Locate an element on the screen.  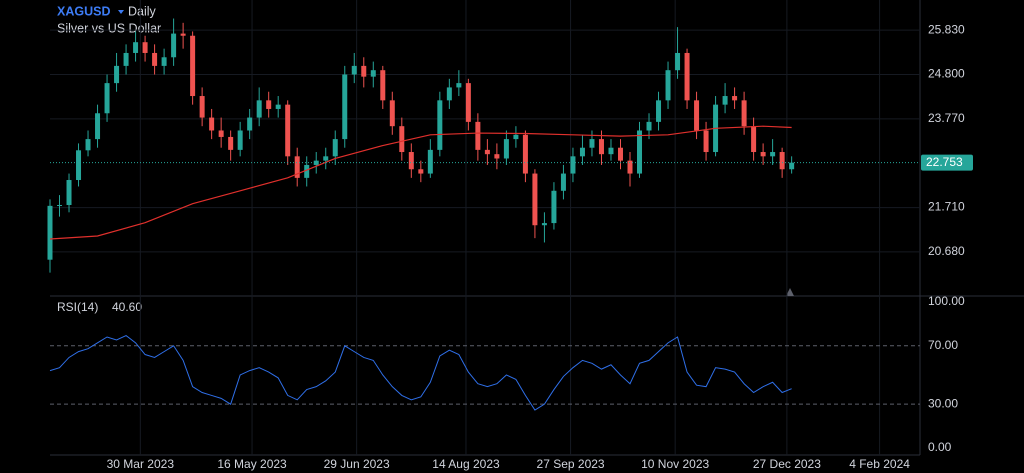
interval: Daily is located at coordinates (142, 11).